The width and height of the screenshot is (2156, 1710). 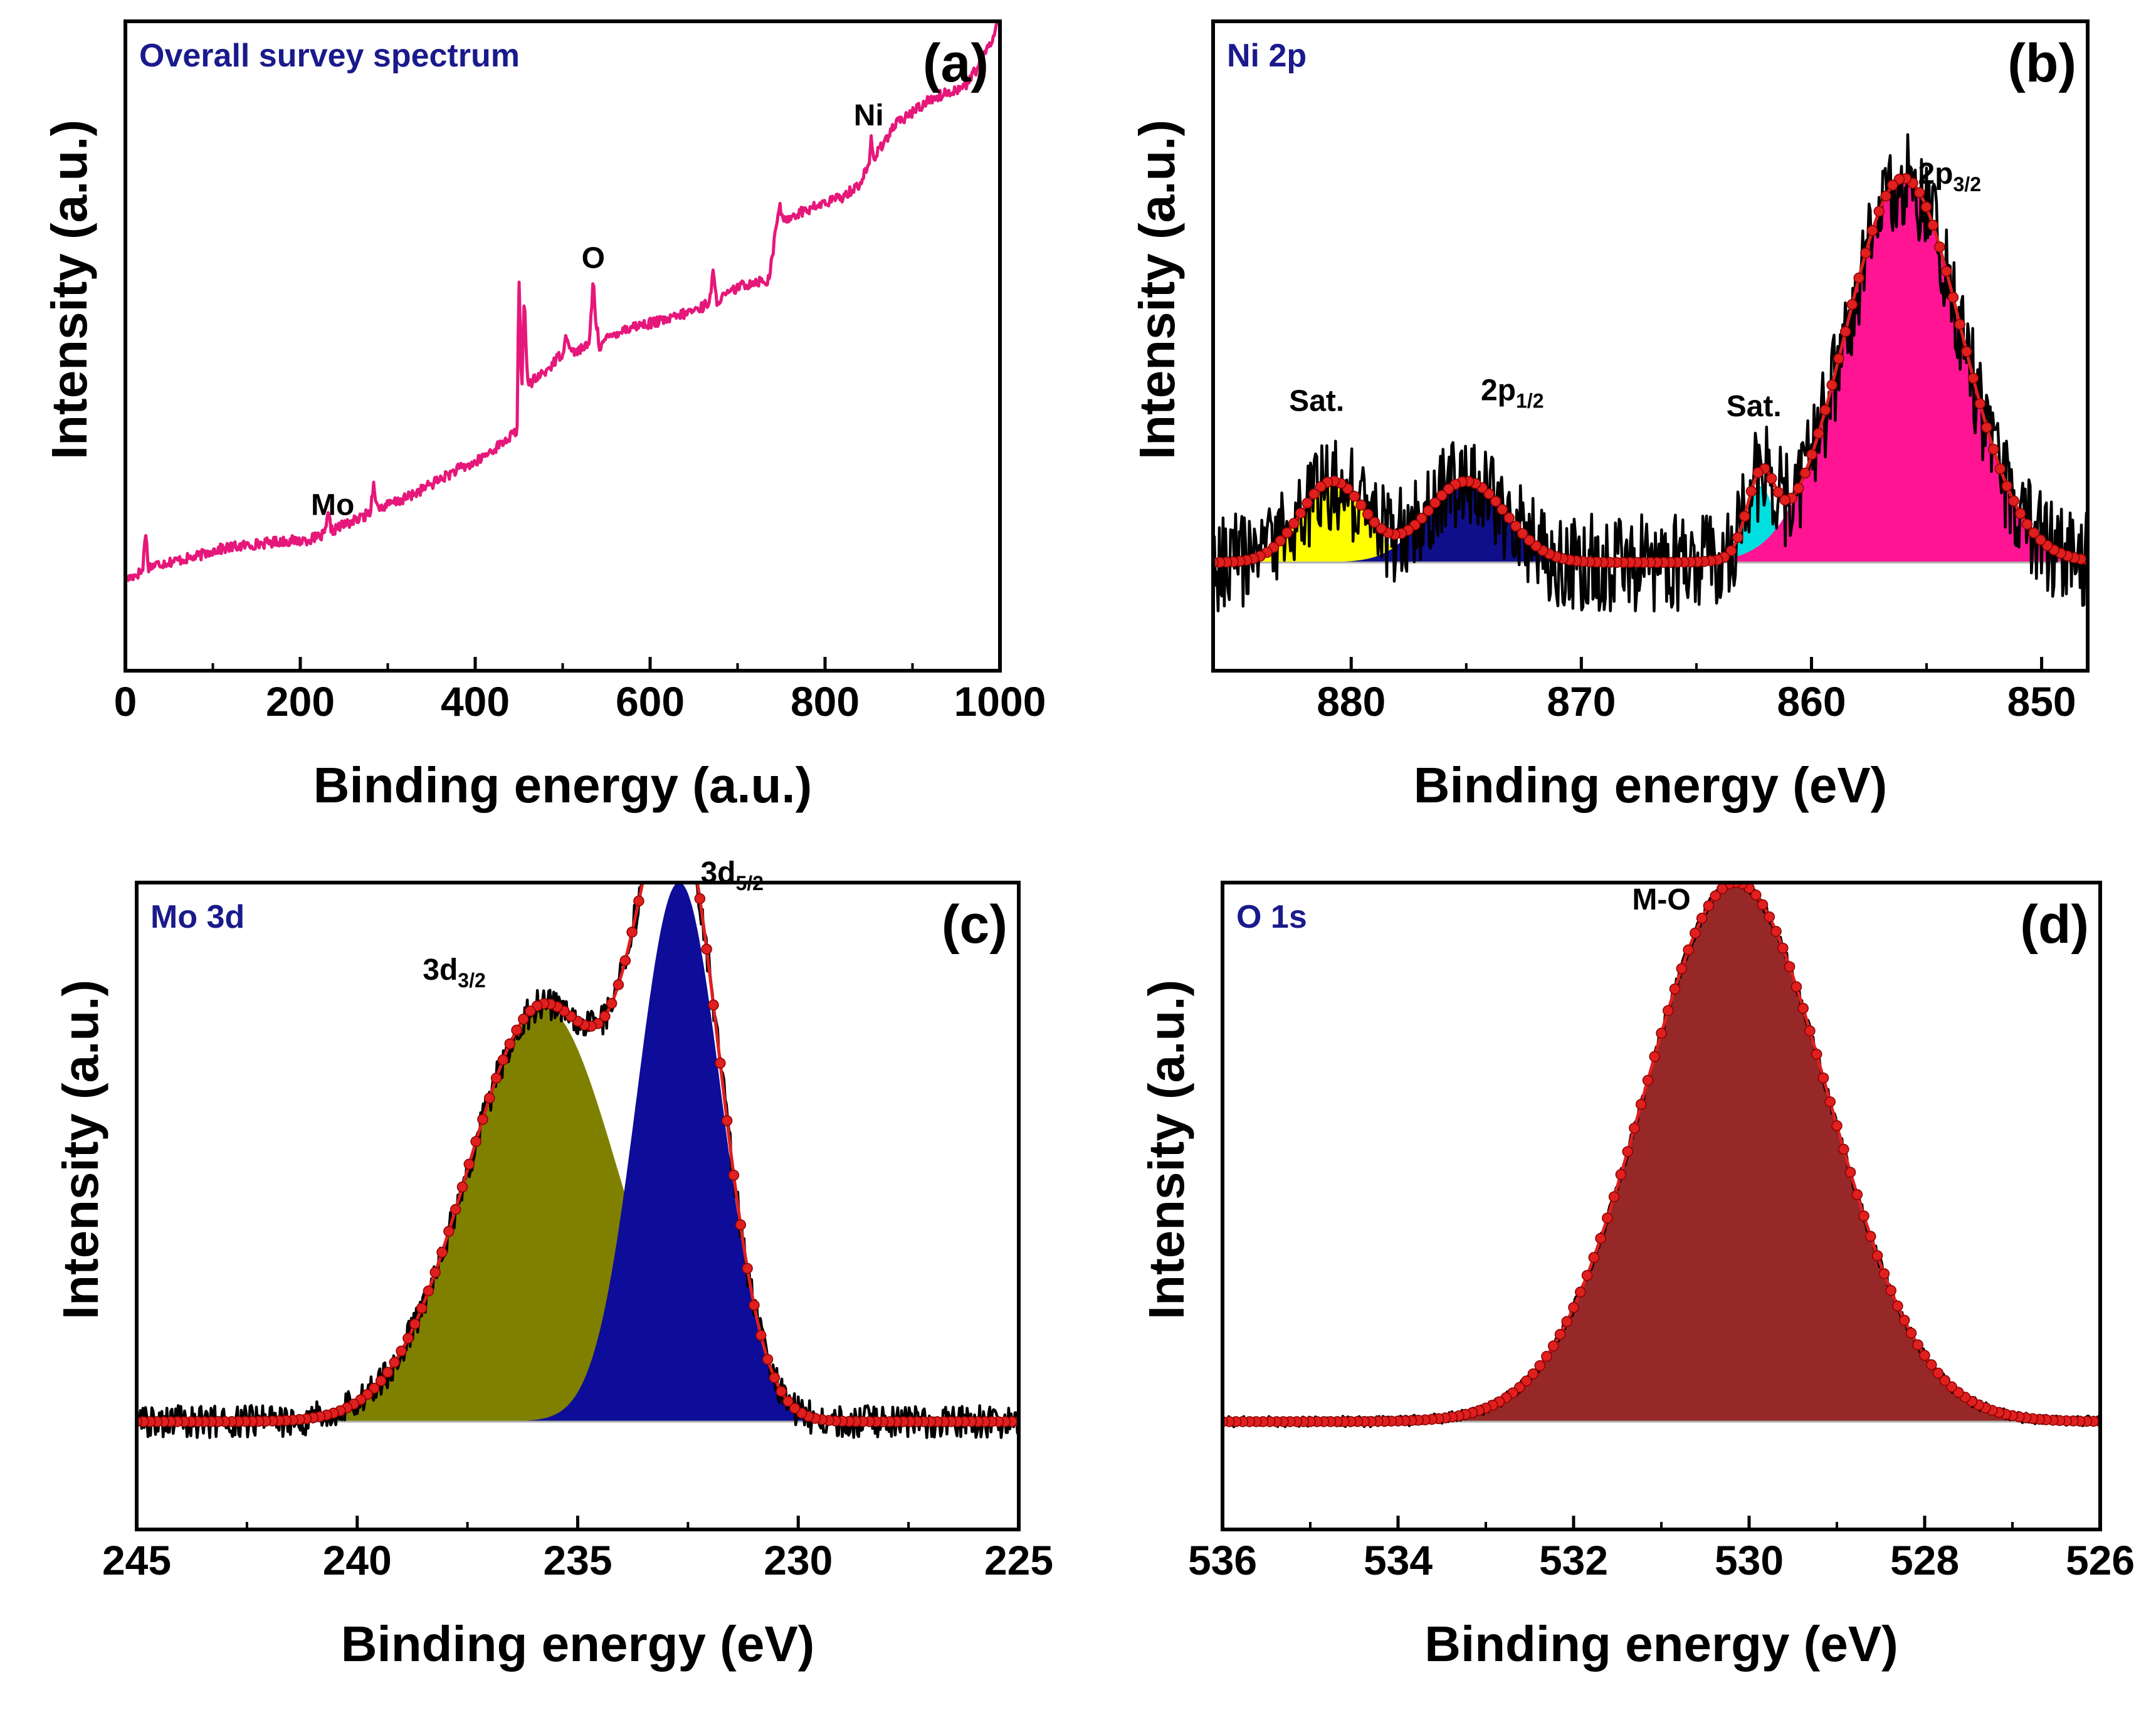 What do you see at coordinates (475, 702) in the screenshot?
I see `x-tick-label: 400` at bounding box center [475, 702].